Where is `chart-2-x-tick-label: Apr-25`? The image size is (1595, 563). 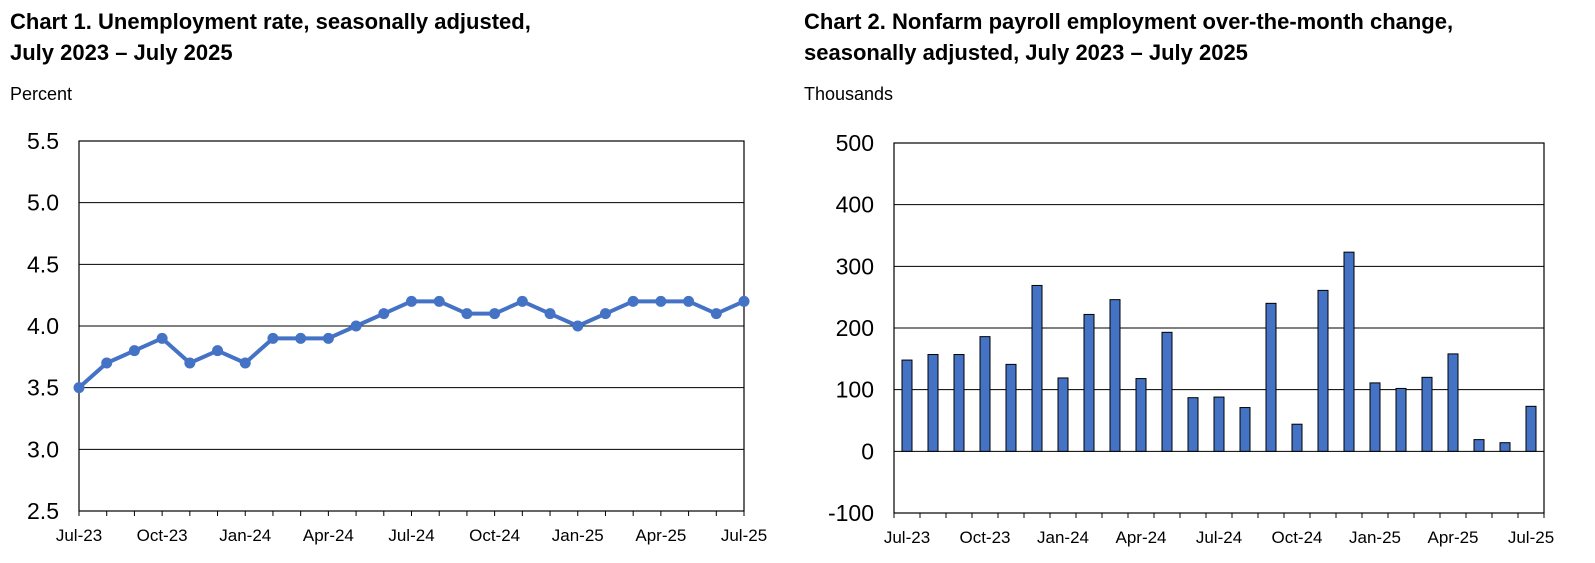 chart-2-x-tick-label: Apr-25 is located at coordinates (1452, 537).